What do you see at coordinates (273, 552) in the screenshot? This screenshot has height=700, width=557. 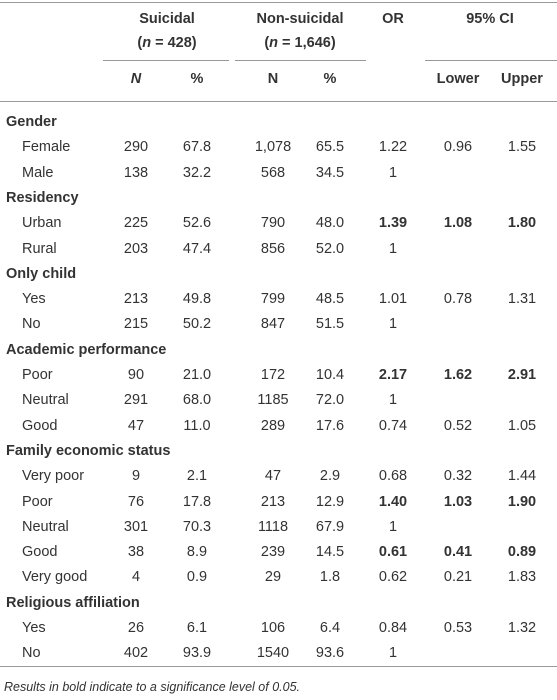 I see `cell: 239` at bounding box center [273, 552].